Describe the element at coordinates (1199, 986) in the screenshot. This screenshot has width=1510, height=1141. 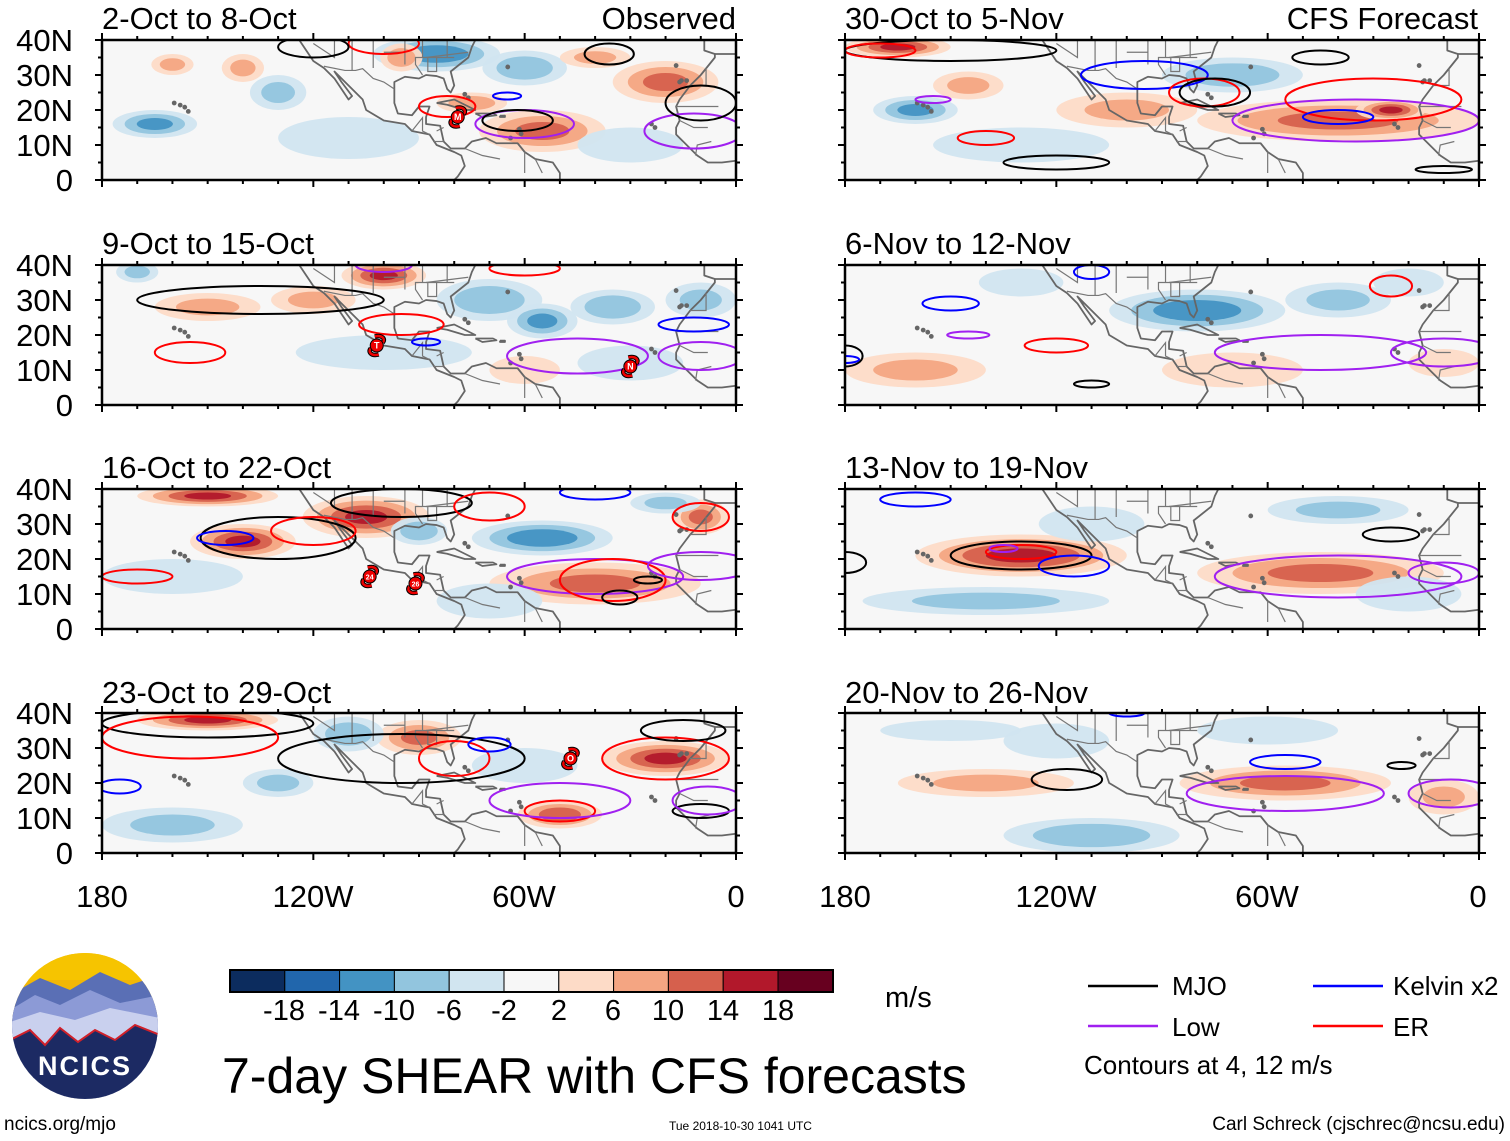
I see `legend-label-mjo: MJO` at that location.